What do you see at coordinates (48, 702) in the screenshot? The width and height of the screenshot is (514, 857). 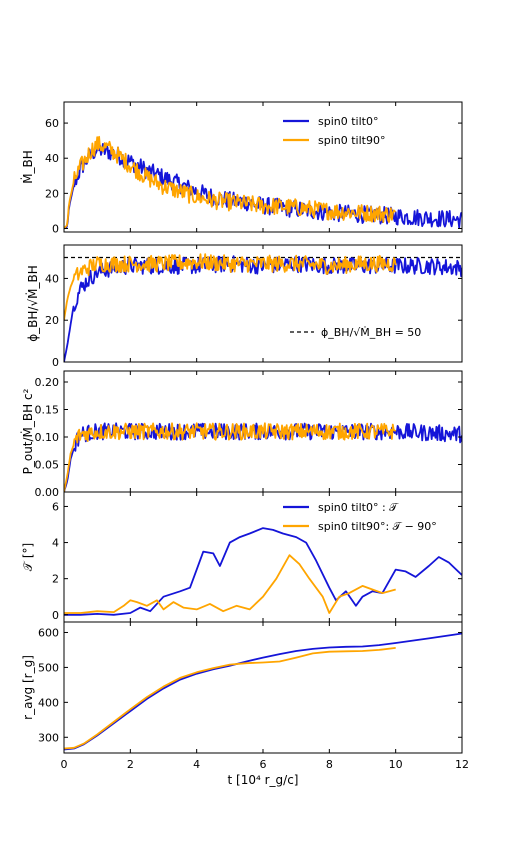 I see `y-tick-label: 400` at bounding box center [48, 702].